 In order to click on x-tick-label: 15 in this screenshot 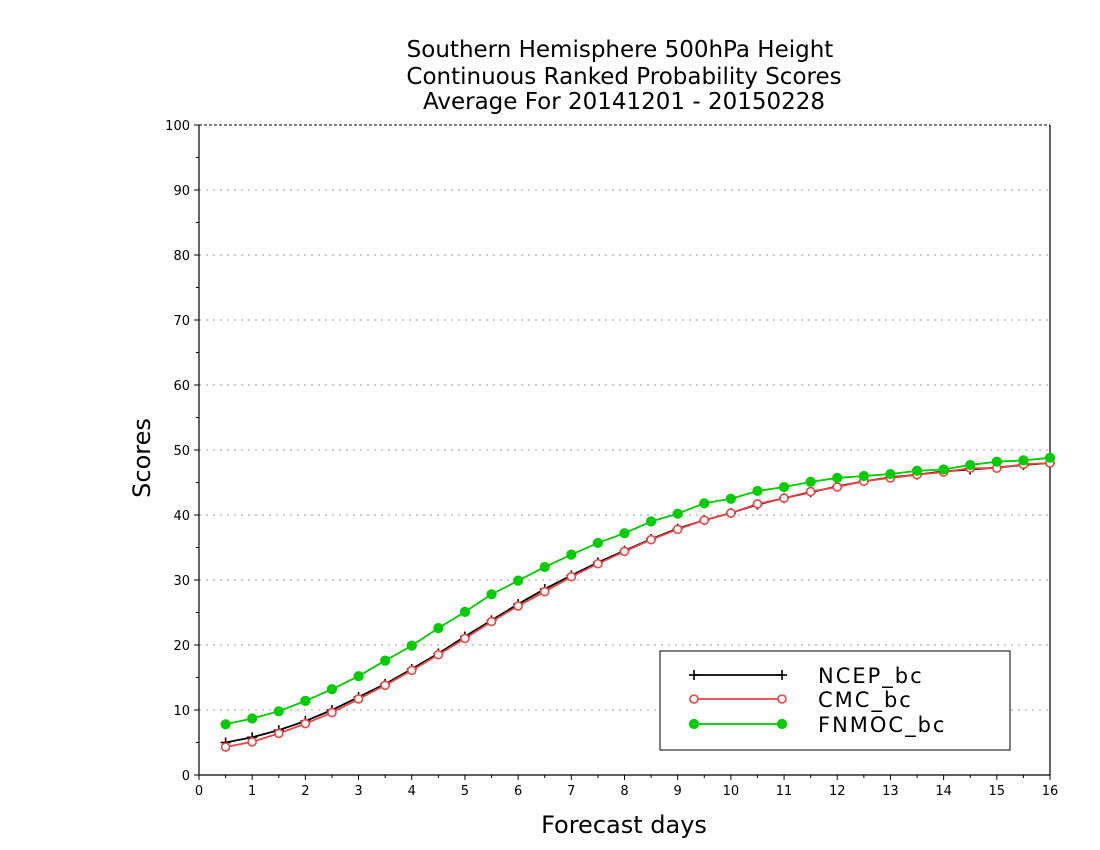, I will do `click(997, 791)`.